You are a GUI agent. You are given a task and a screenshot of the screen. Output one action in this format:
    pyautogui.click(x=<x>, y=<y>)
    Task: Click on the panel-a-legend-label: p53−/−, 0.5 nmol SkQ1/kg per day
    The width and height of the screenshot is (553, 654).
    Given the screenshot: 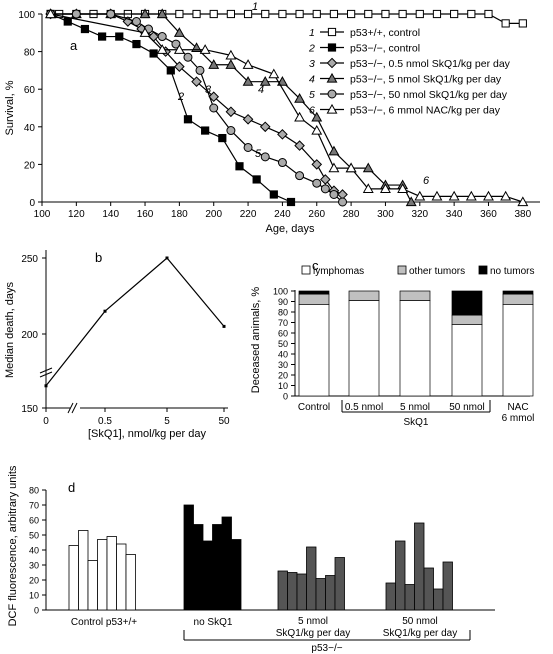 What is the action you would take?
    pyautogui.click(x=430, y=64)
    